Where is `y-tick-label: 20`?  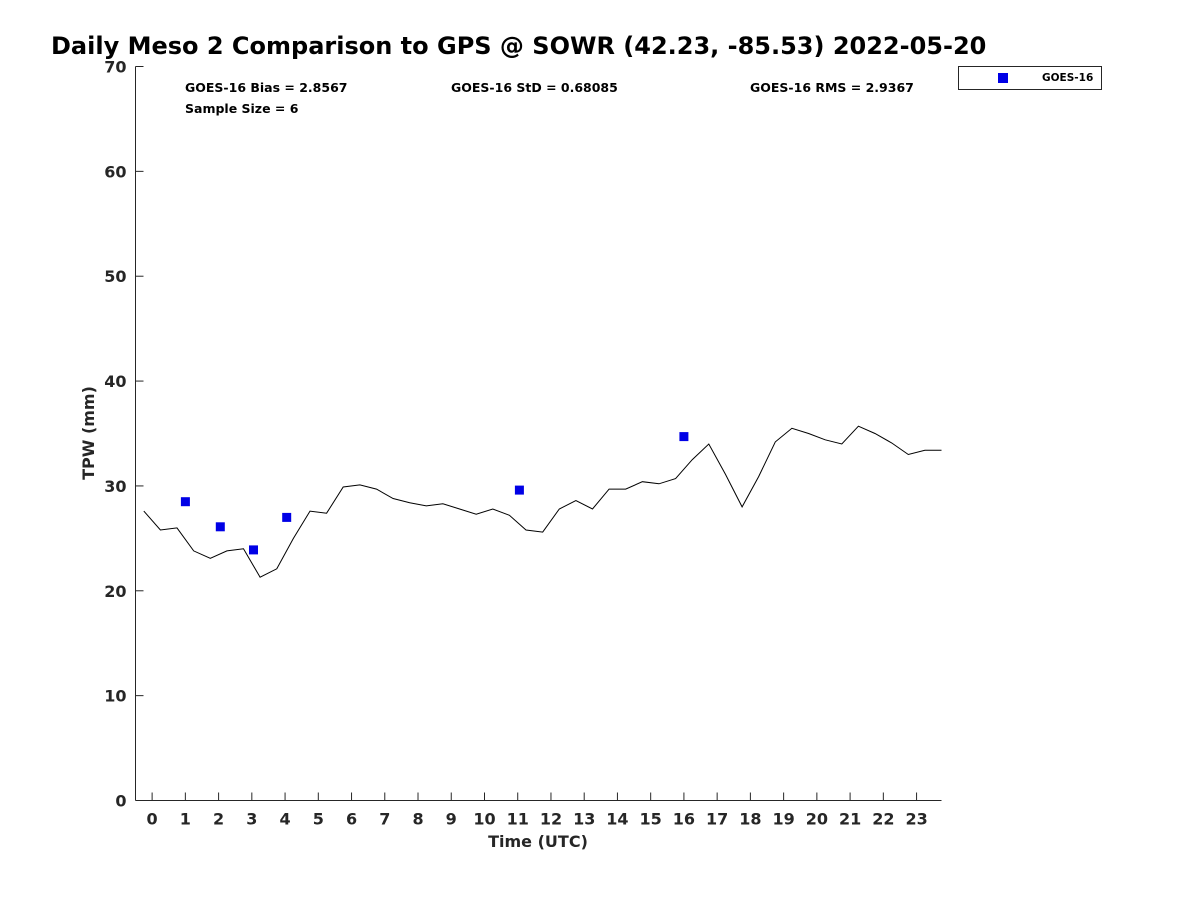
y-tick-label: 20 is located at coordinates (115, 591).